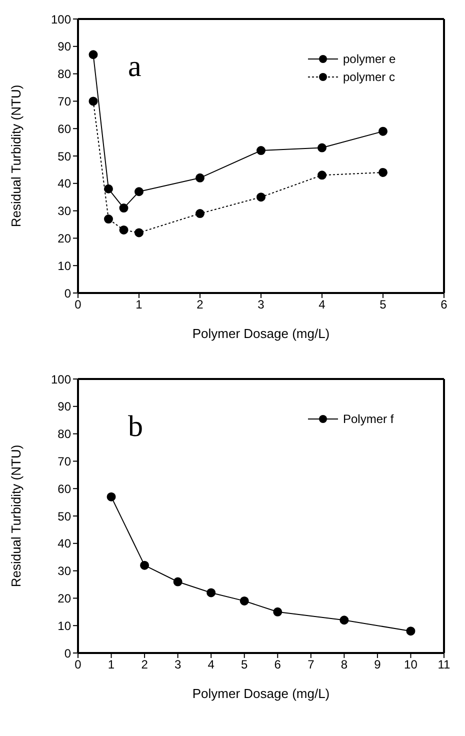 Image resolution: width=465 pixels, height=736 pixels. What do you see at coordinates (411, 665) in the screenshot?
I see `x-tick-label: 10` at bounding box center [411, 665].